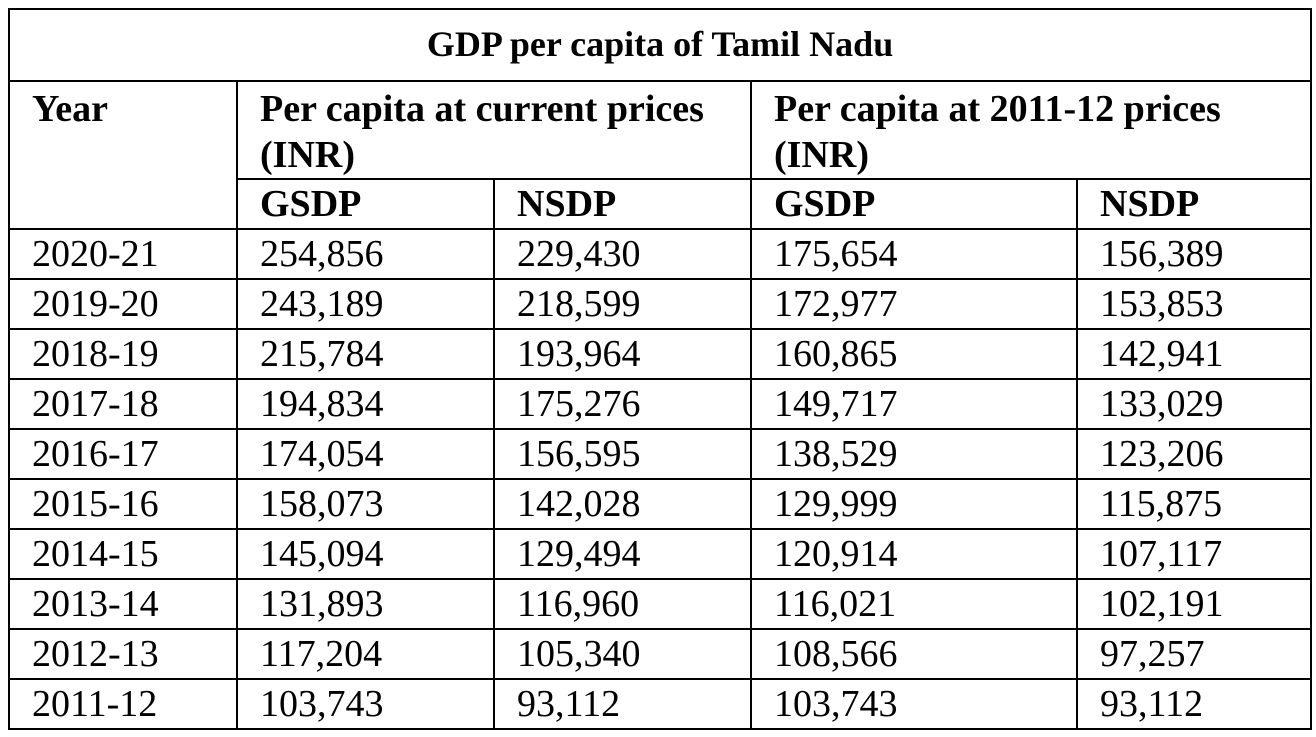 The image size is (1316, 737). I want to click on header-year: Year, so click(123, 155).